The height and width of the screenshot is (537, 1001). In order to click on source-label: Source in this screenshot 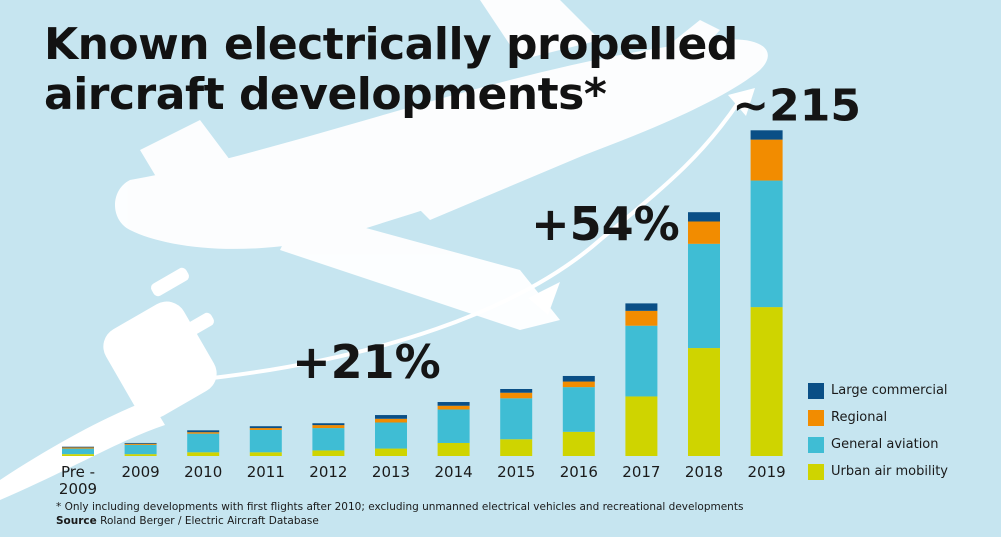, I will do `click(76, 521)`.